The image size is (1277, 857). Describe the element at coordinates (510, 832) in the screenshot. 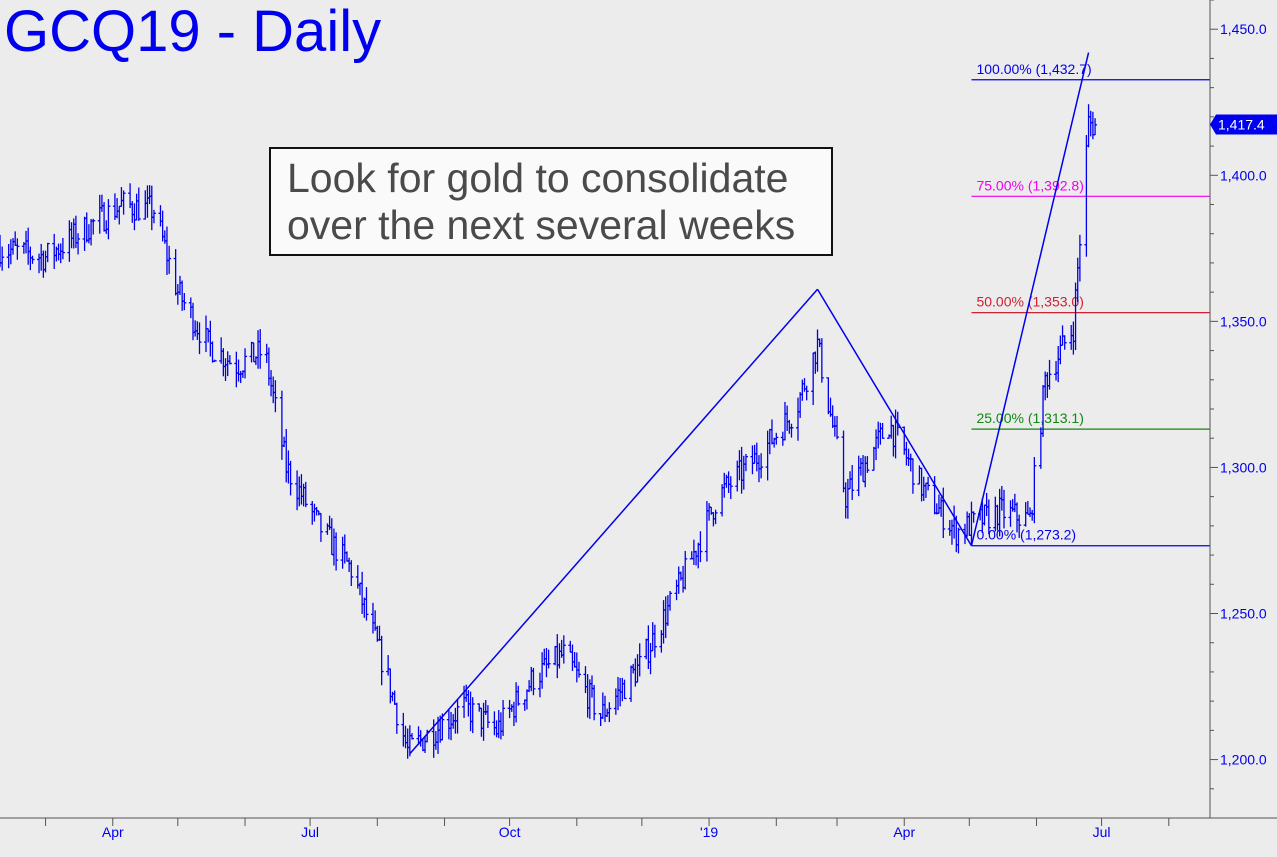

I see `x-tick-label: Oct` at that location.